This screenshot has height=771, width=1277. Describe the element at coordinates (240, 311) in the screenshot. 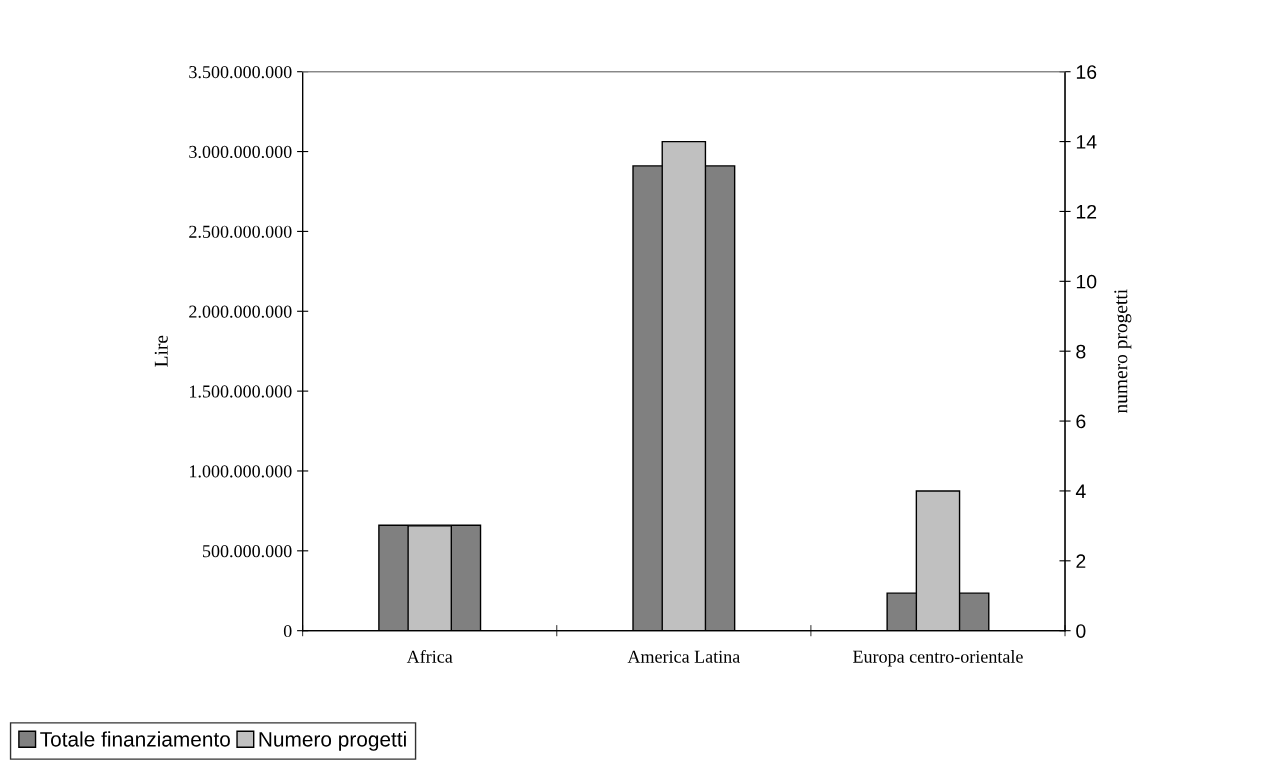

I see `y-tick-label: 2.000.000.000` at that location.